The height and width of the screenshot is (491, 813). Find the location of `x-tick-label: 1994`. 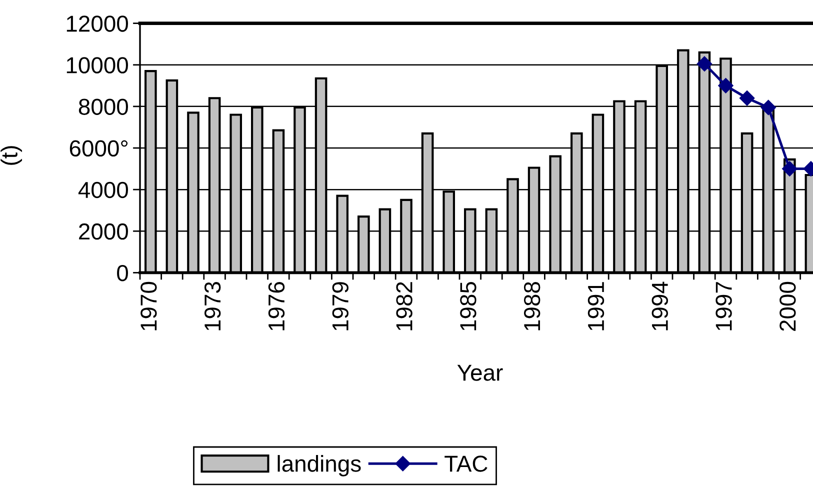

x-tick-label: 1994 is located at coordinates (660, 306).